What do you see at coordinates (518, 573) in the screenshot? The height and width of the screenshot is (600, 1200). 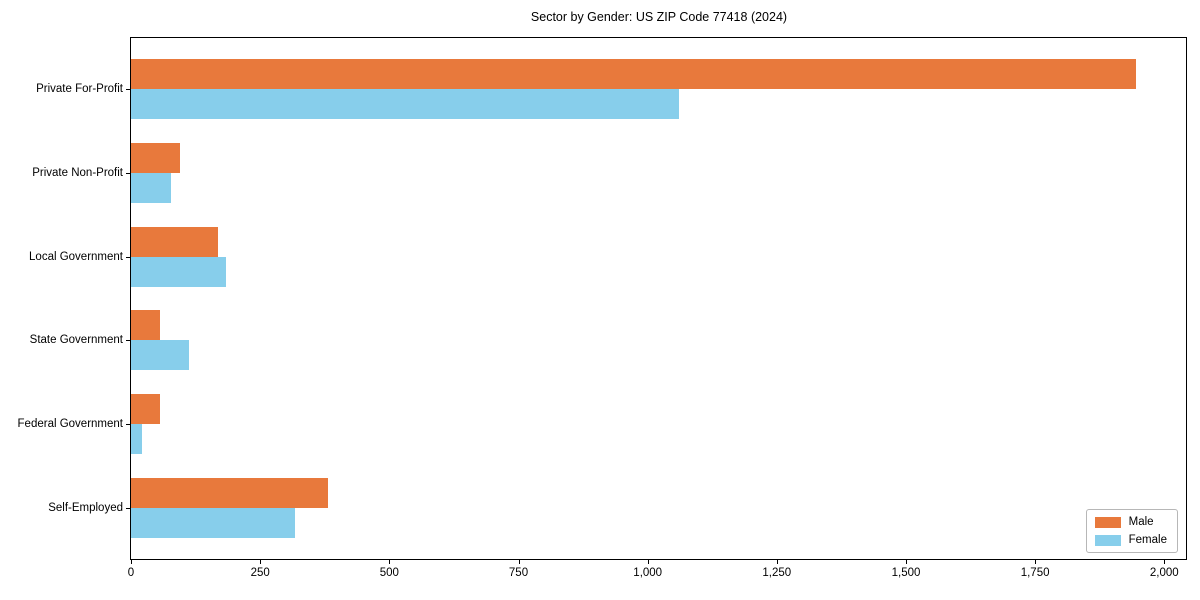 I see `x-axis-label-750: 750` at bounding box center [518, 573].